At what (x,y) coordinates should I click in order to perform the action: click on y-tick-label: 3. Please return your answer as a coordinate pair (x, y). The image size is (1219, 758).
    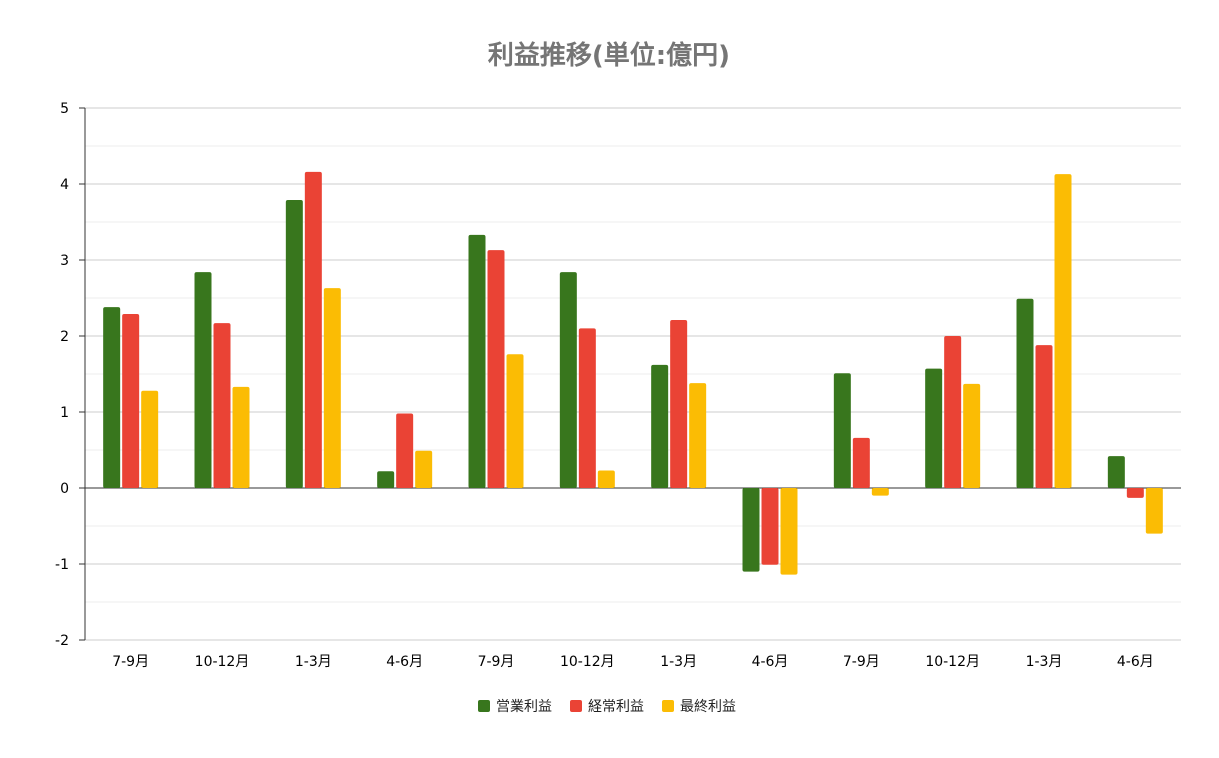
    Looking at the image, I should click on (64, 261).